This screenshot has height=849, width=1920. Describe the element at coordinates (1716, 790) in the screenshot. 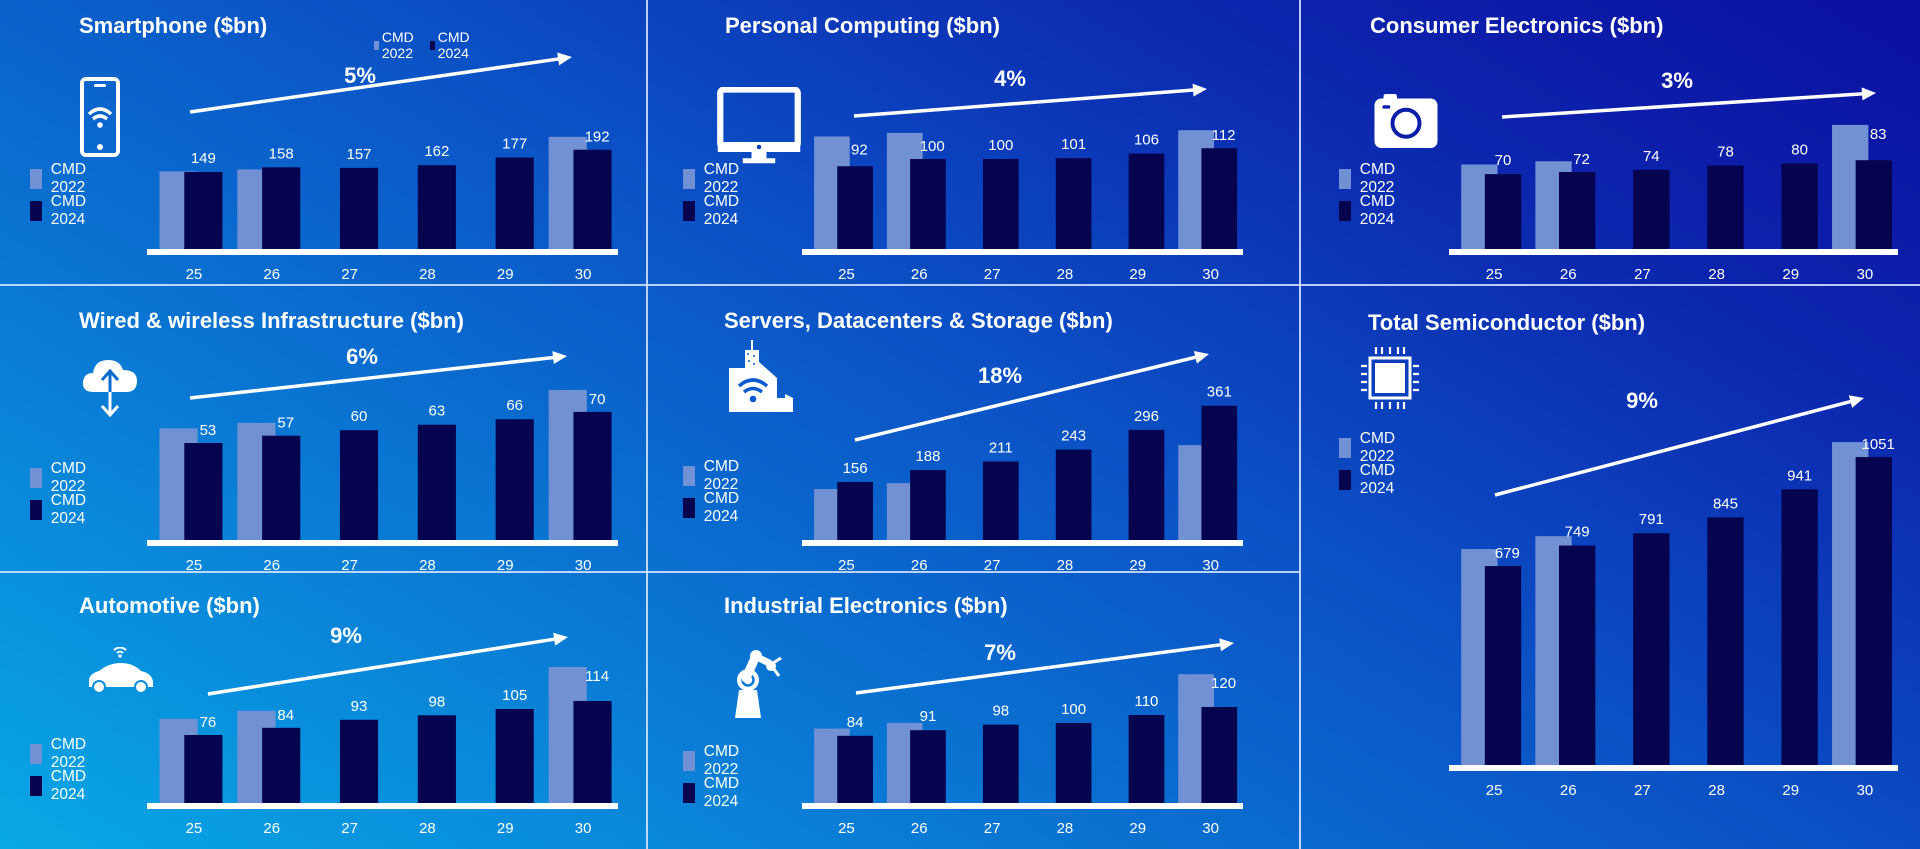

I see `x-tick-label: 28` at that location.